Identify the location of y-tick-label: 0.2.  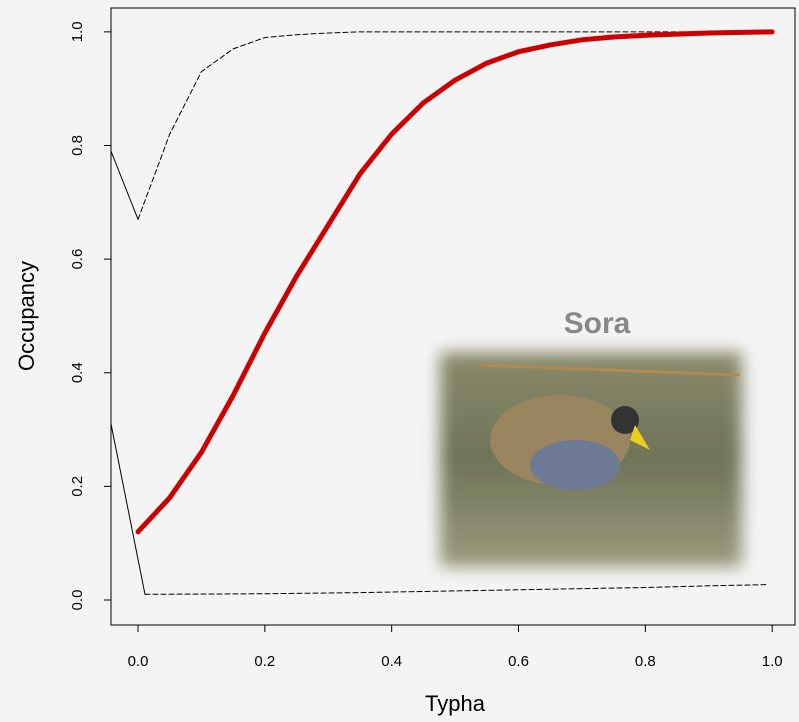
(77, 486).